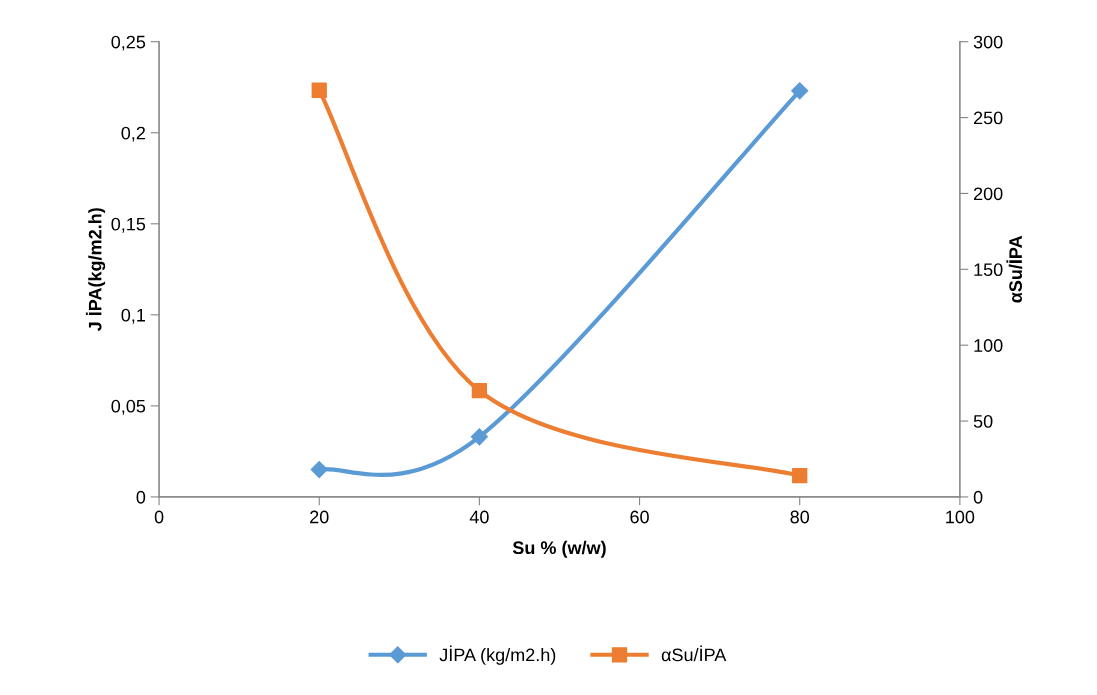 The width and height of the screenshot is (1097, 695). I want to click on y2-tick-label: 200, so click(988, 194).